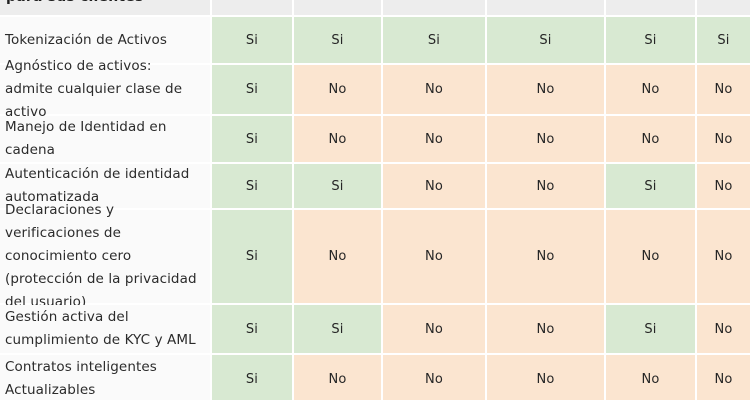 Image resolution: width=750 pixels, height=400 pixels. Describe the element at coordinates (105, 377) in the screenshot. I see `feature-label: Contratos inteligentes Actualizables` at that location.